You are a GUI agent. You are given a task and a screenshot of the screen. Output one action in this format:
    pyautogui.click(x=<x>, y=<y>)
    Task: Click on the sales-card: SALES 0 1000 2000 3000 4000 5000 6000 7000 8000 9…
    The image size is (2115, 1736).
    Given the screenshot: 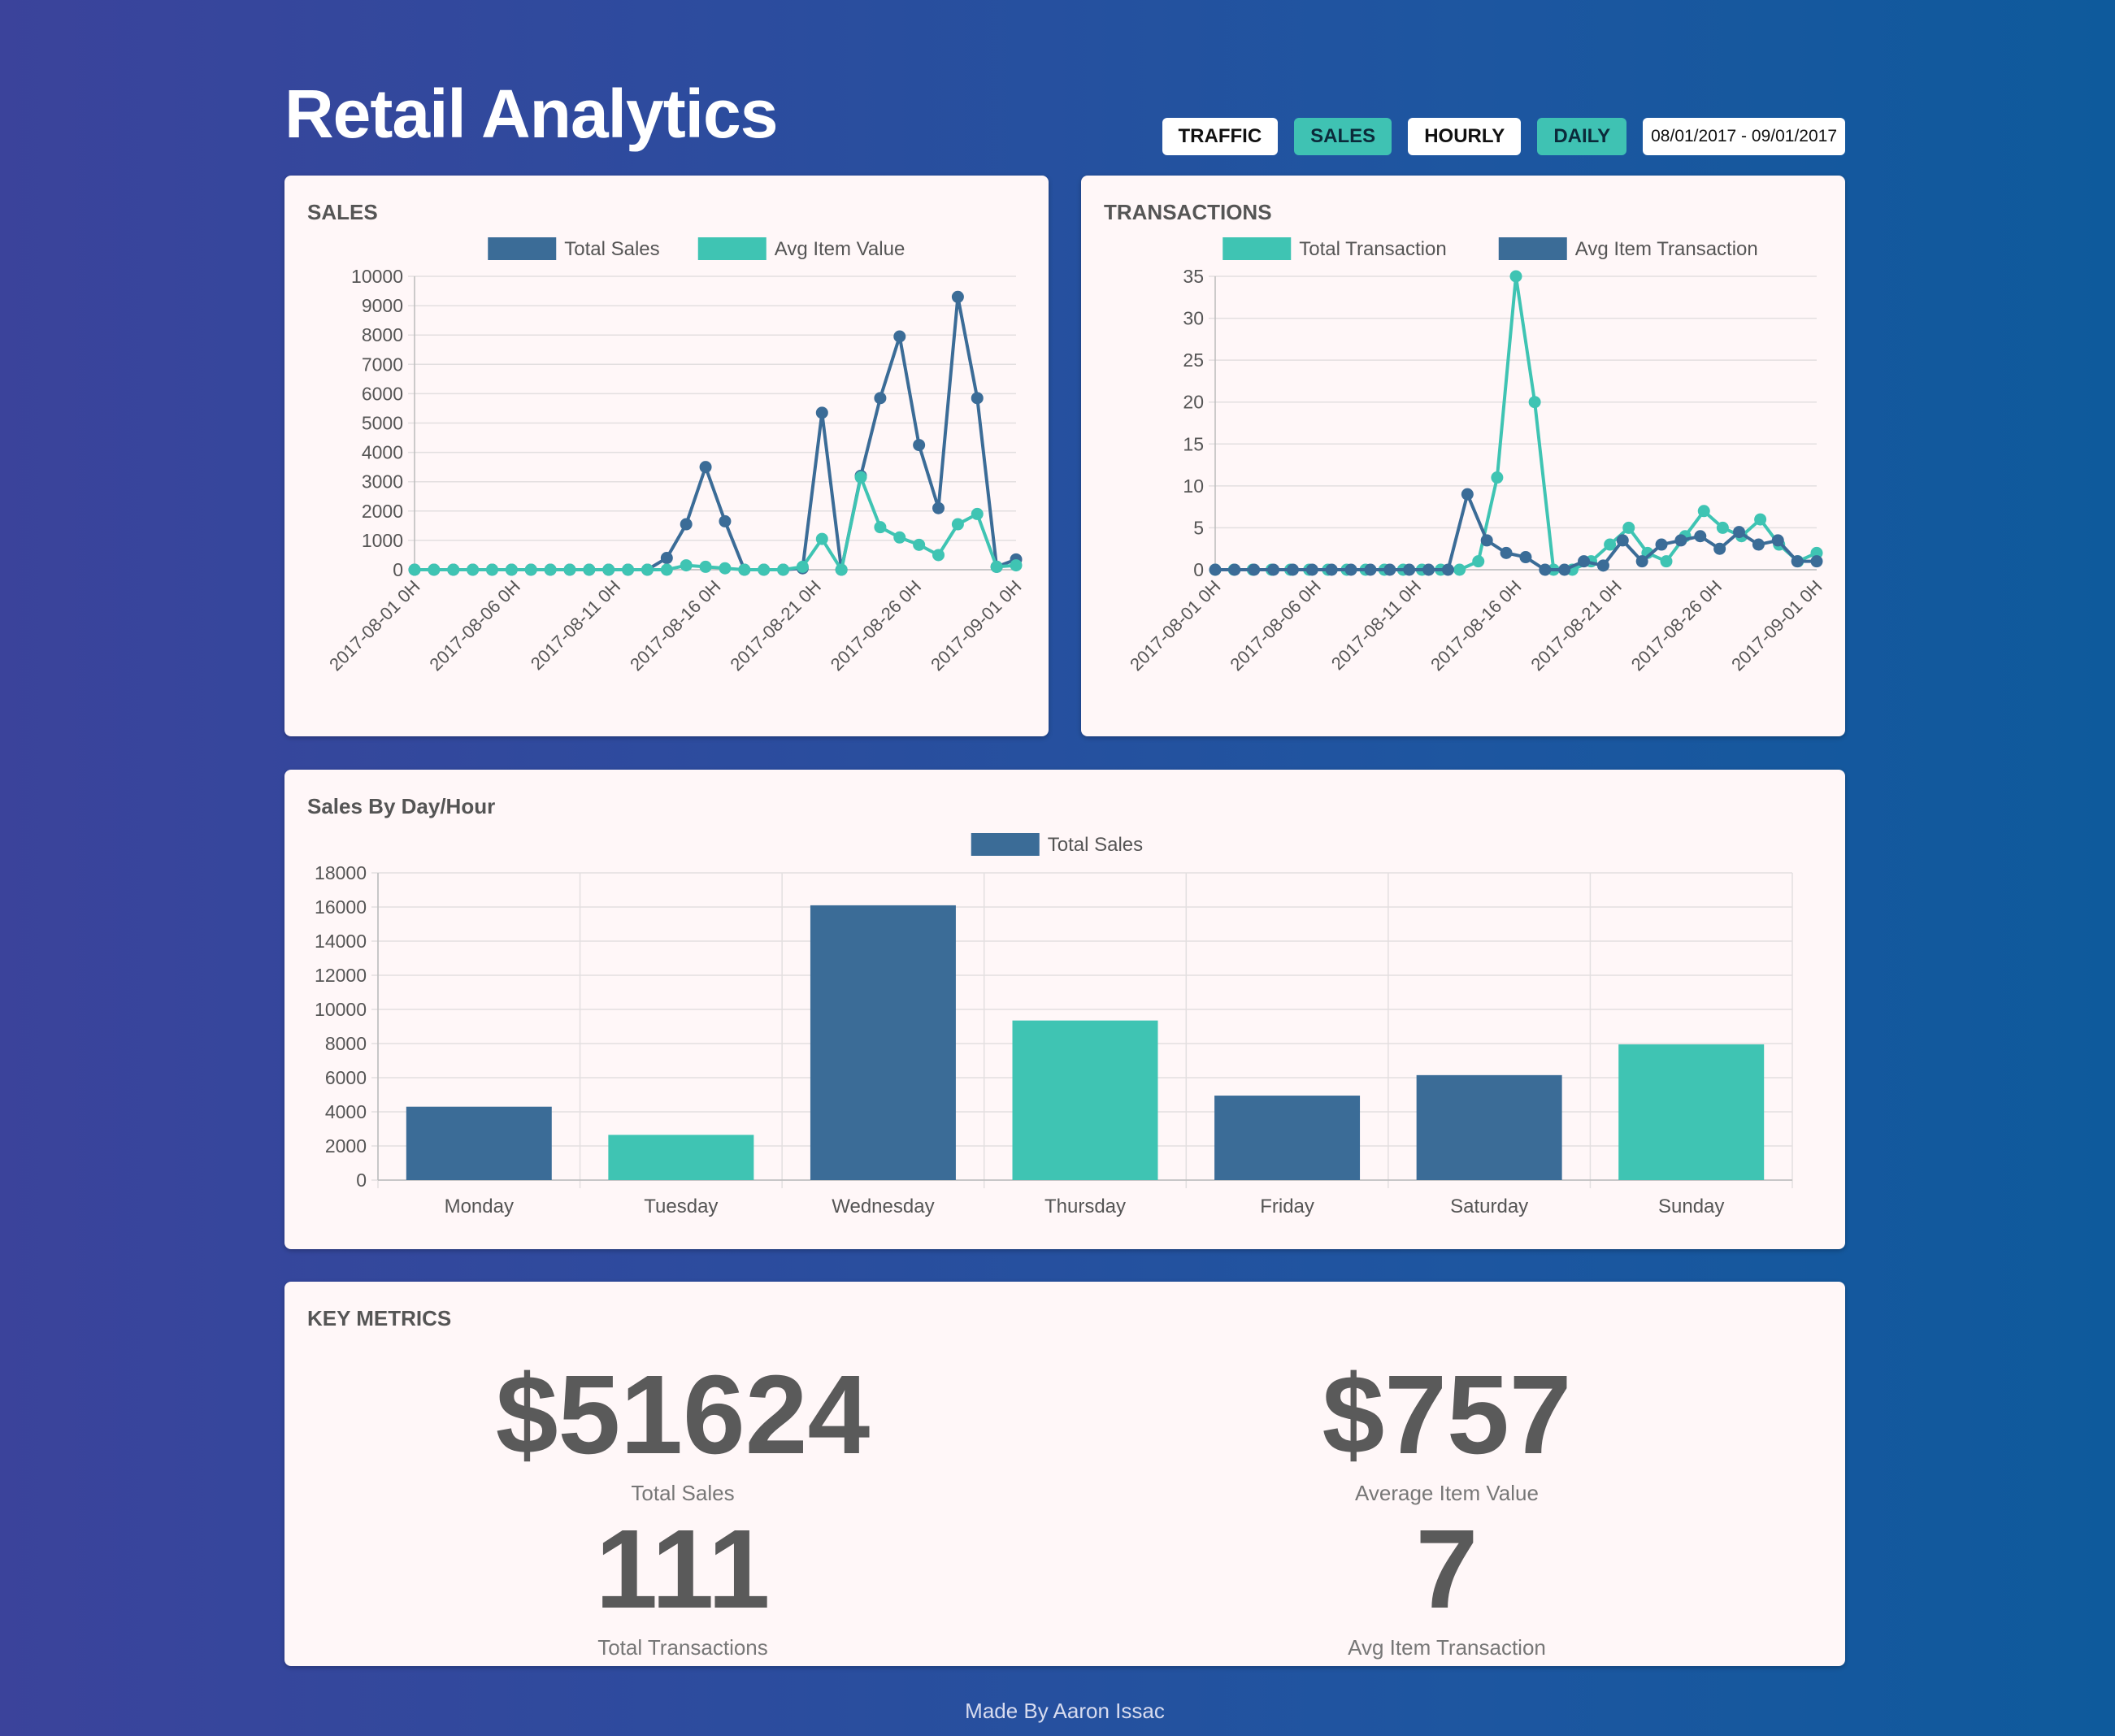 What is the action you would take?
    pyautogui.click(x=666, y=456)
    